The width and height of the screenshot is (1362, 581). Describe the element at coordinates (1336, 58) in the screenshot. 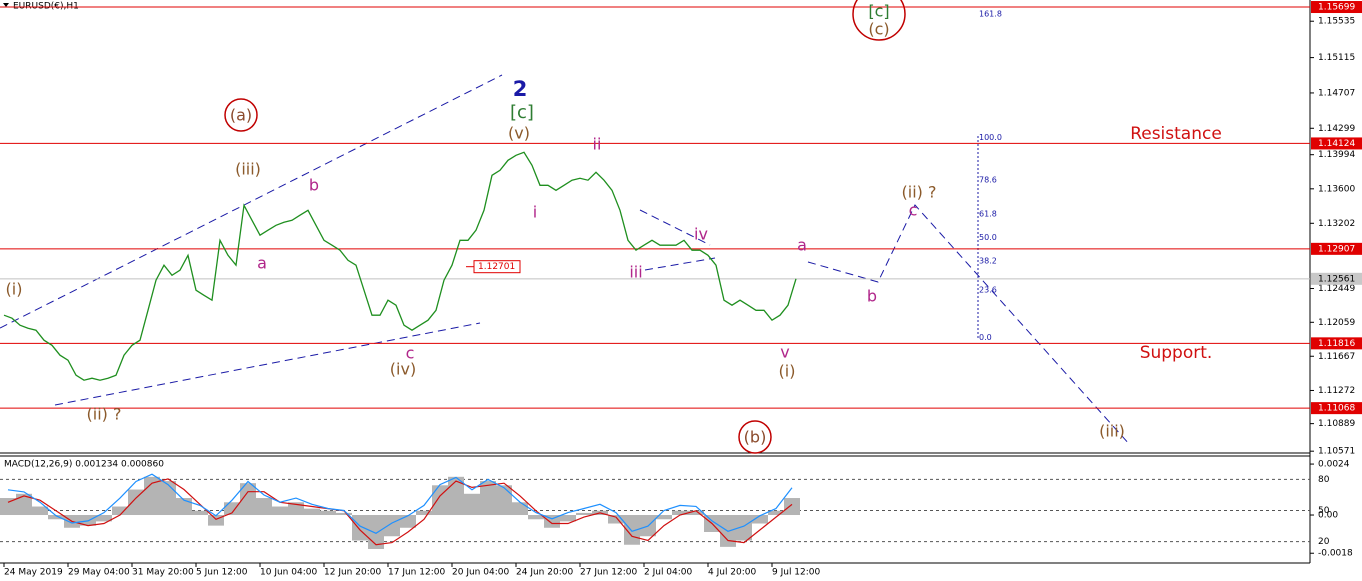

I see `y-tick-label: 1.15115` at that location.